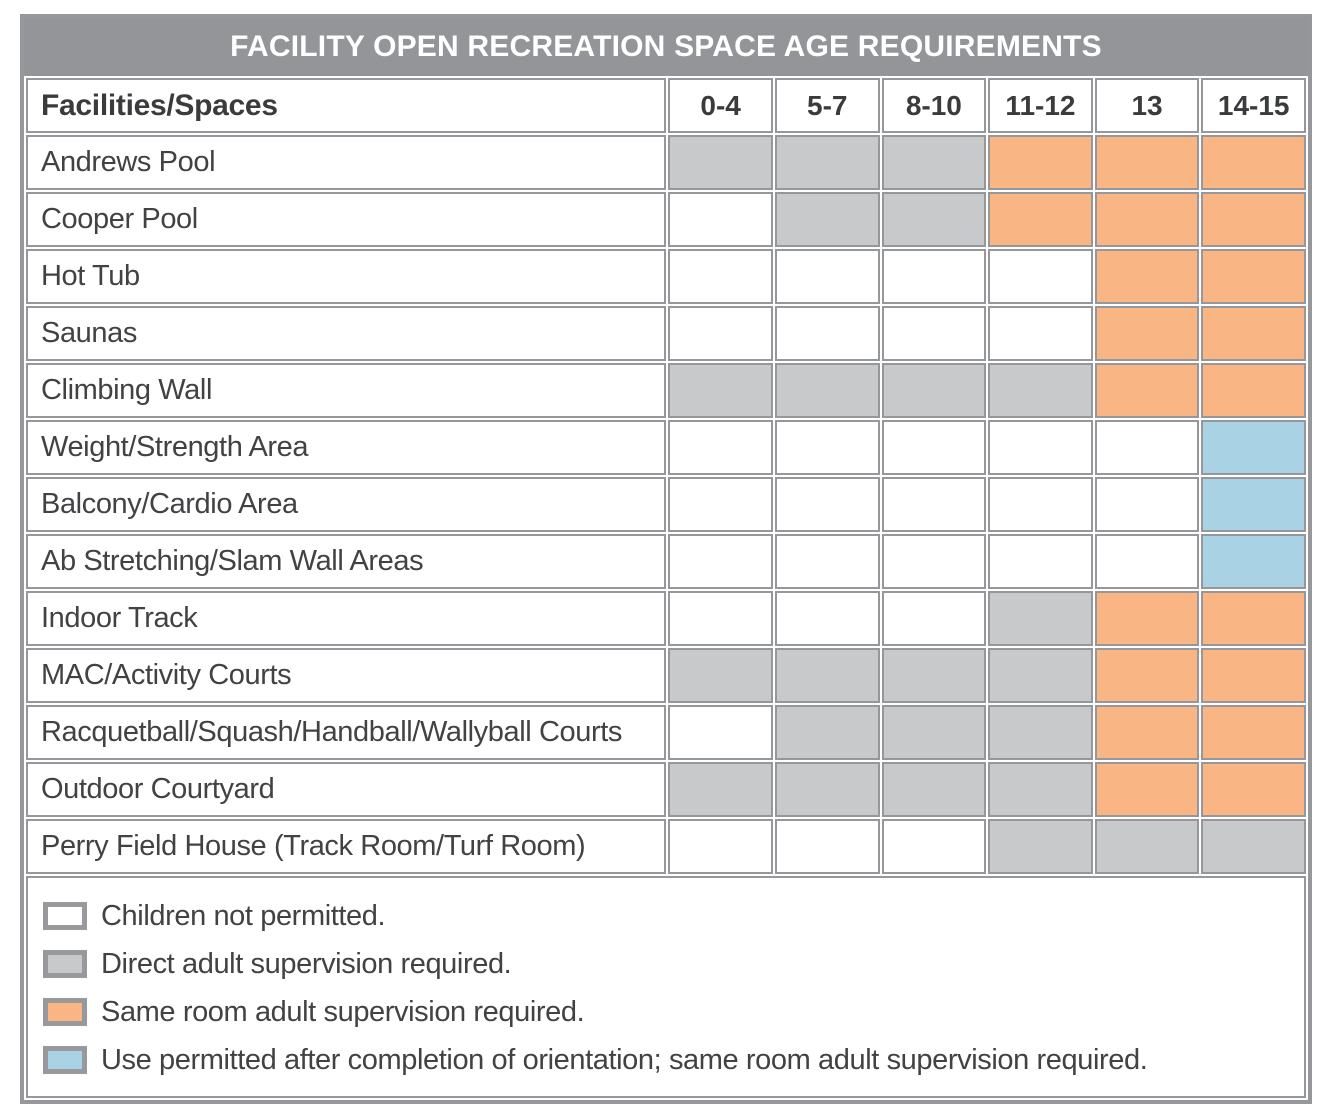 This screenshot has height=1106, width=1331. Describe the element at coordinates (346, 846) in the screenshot. I see `facility-label: Perry Field House (Track Room/Turf Room)` at that location.